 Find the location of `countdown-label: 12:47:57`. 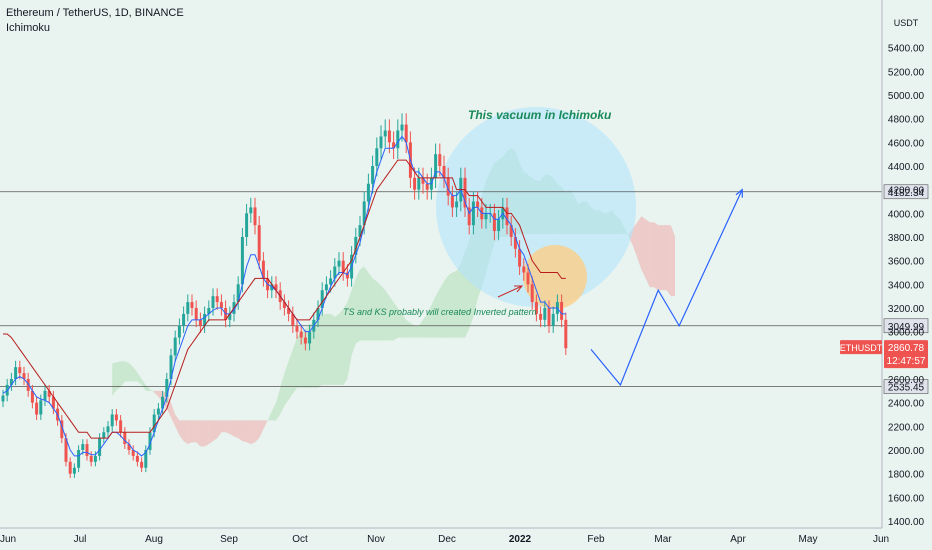

countdown-label: 12:47:57 is located at coordinates (906, 361).